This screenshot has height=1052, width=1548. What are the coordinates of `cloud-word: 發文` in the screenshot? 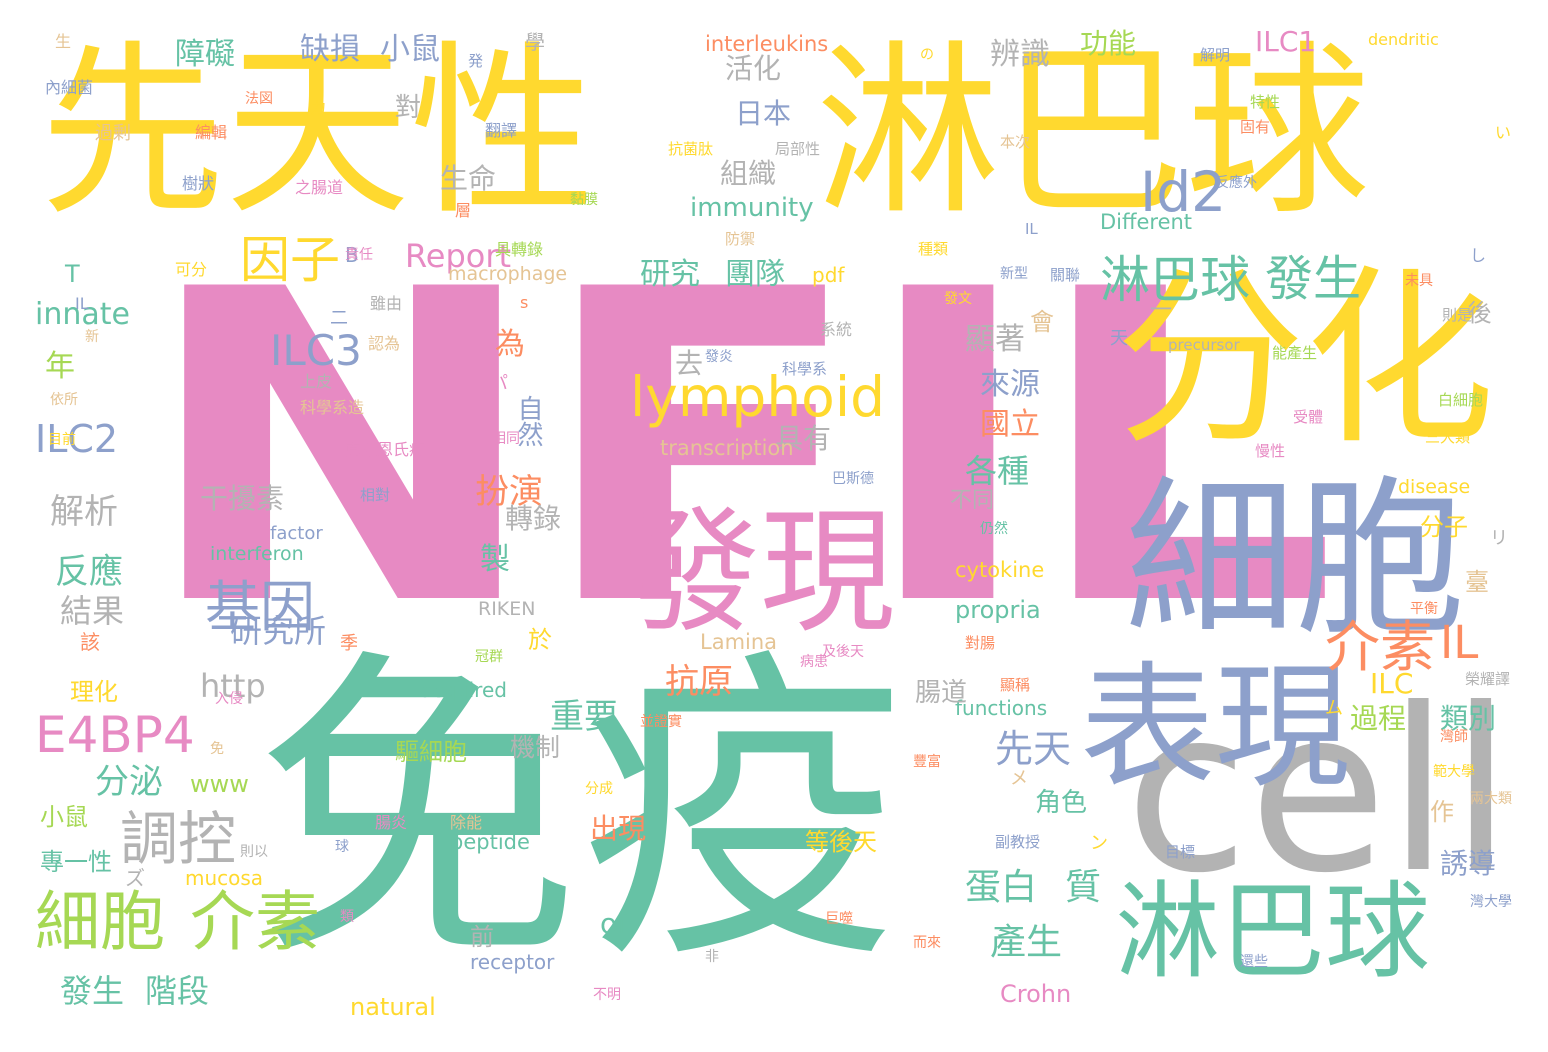 It's located at (958, 299).